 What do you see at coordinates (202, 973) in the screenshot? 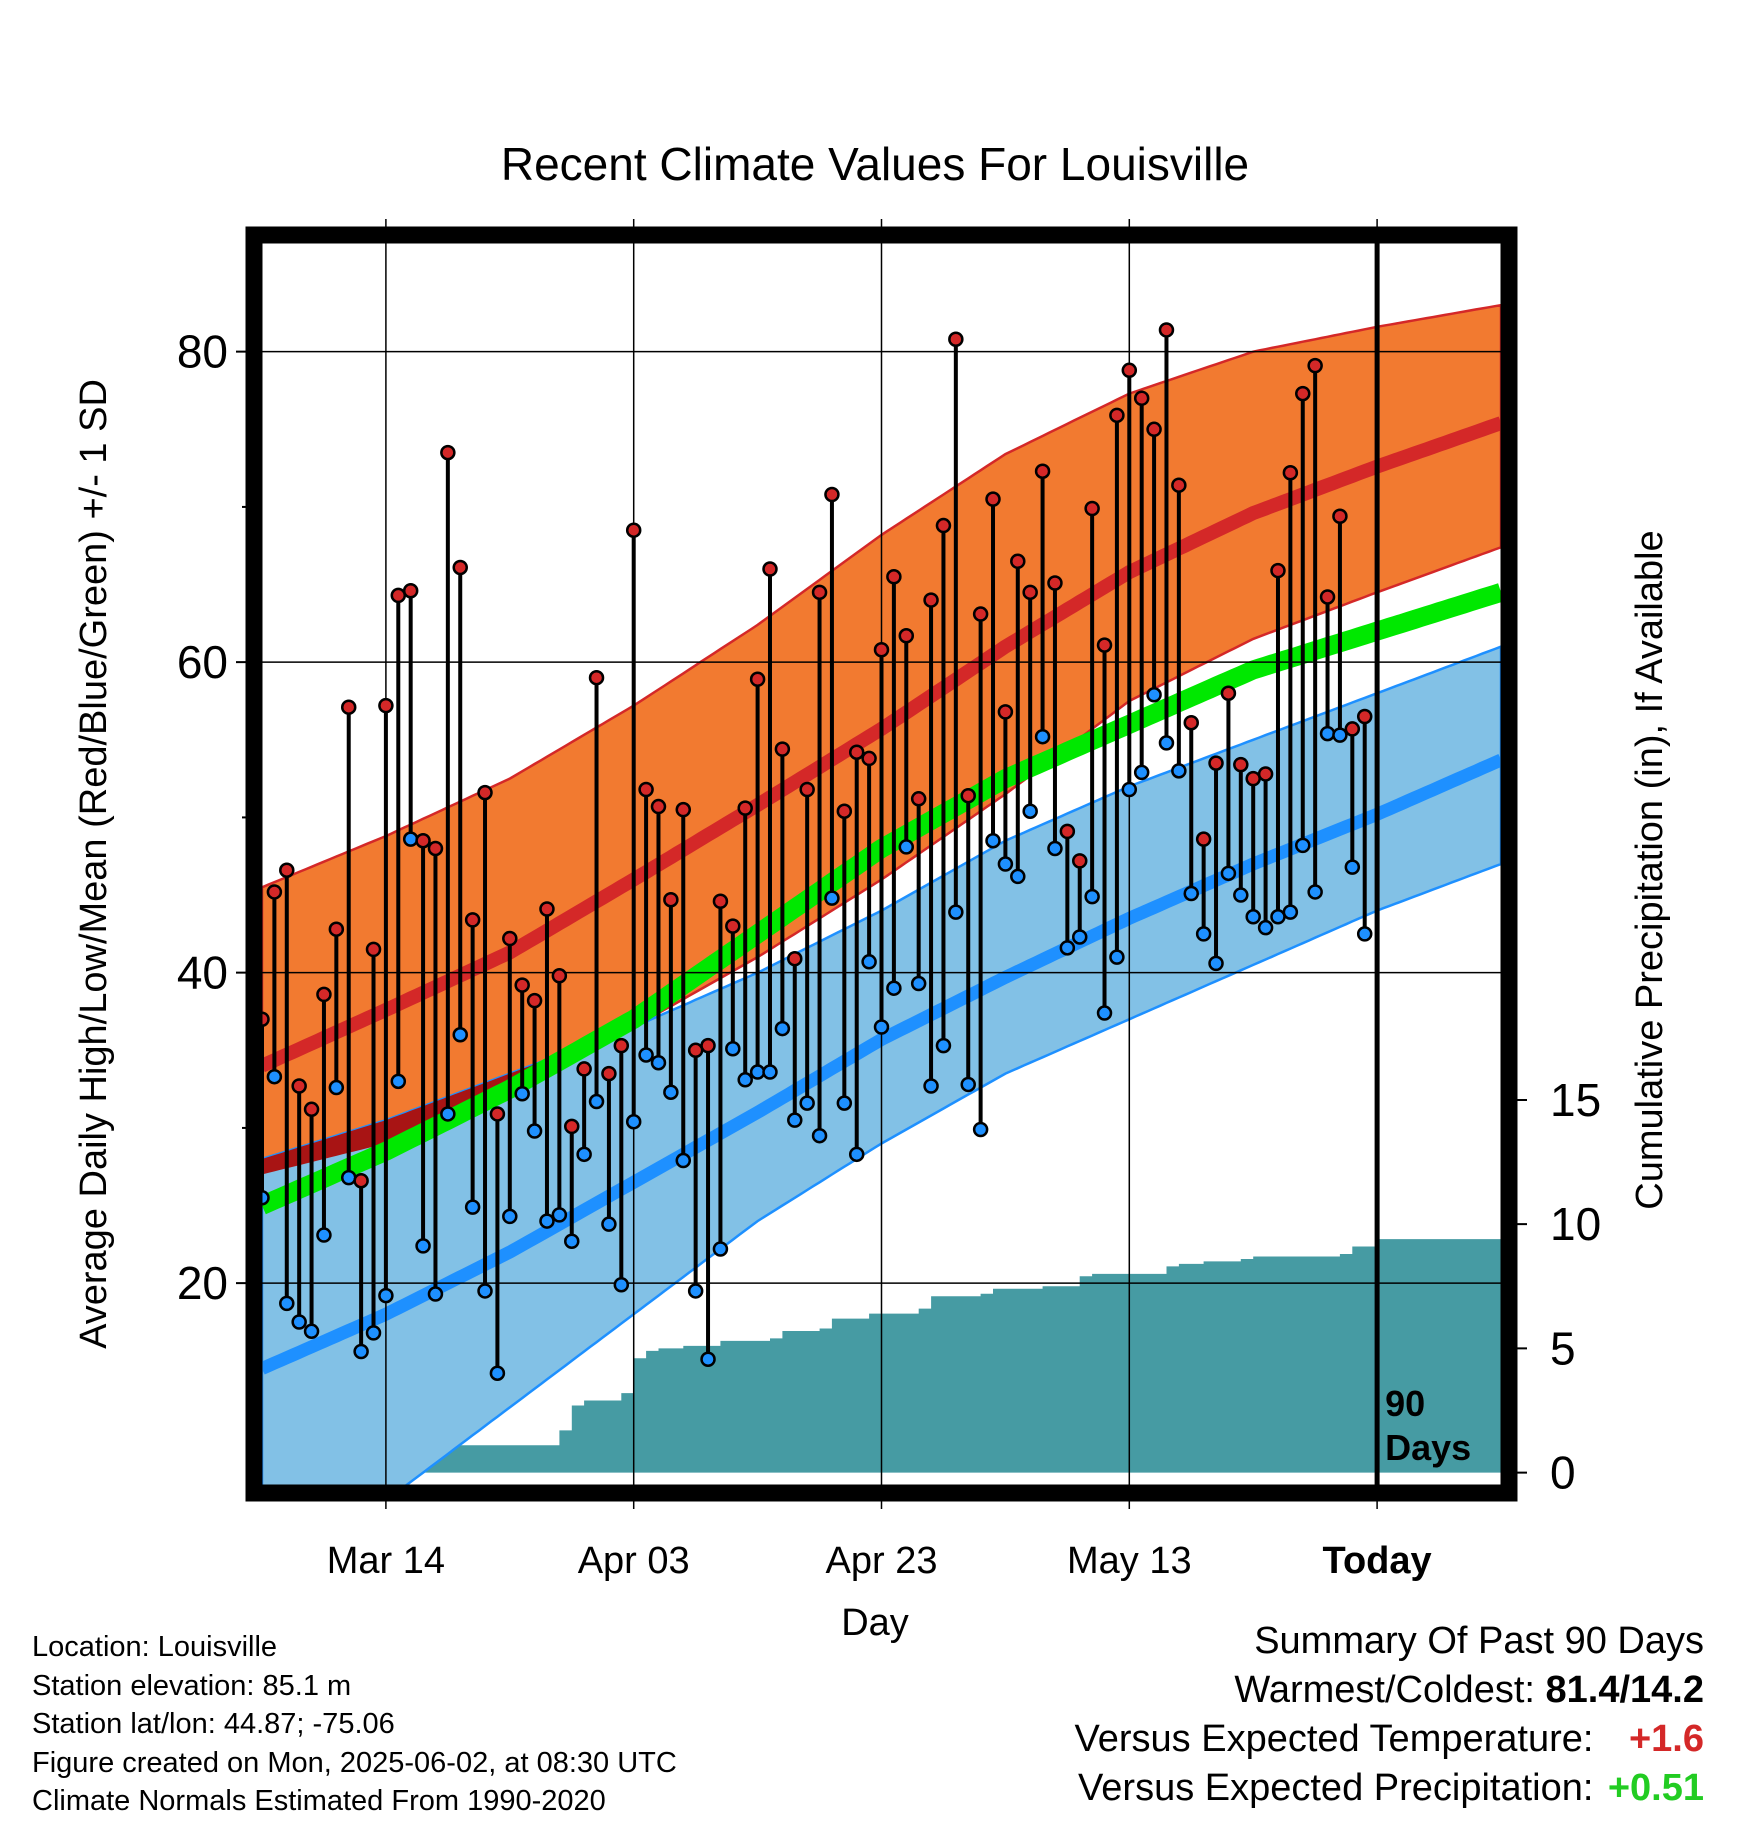
I see `y-tick-label: 40` at bounding box center [202, 973].